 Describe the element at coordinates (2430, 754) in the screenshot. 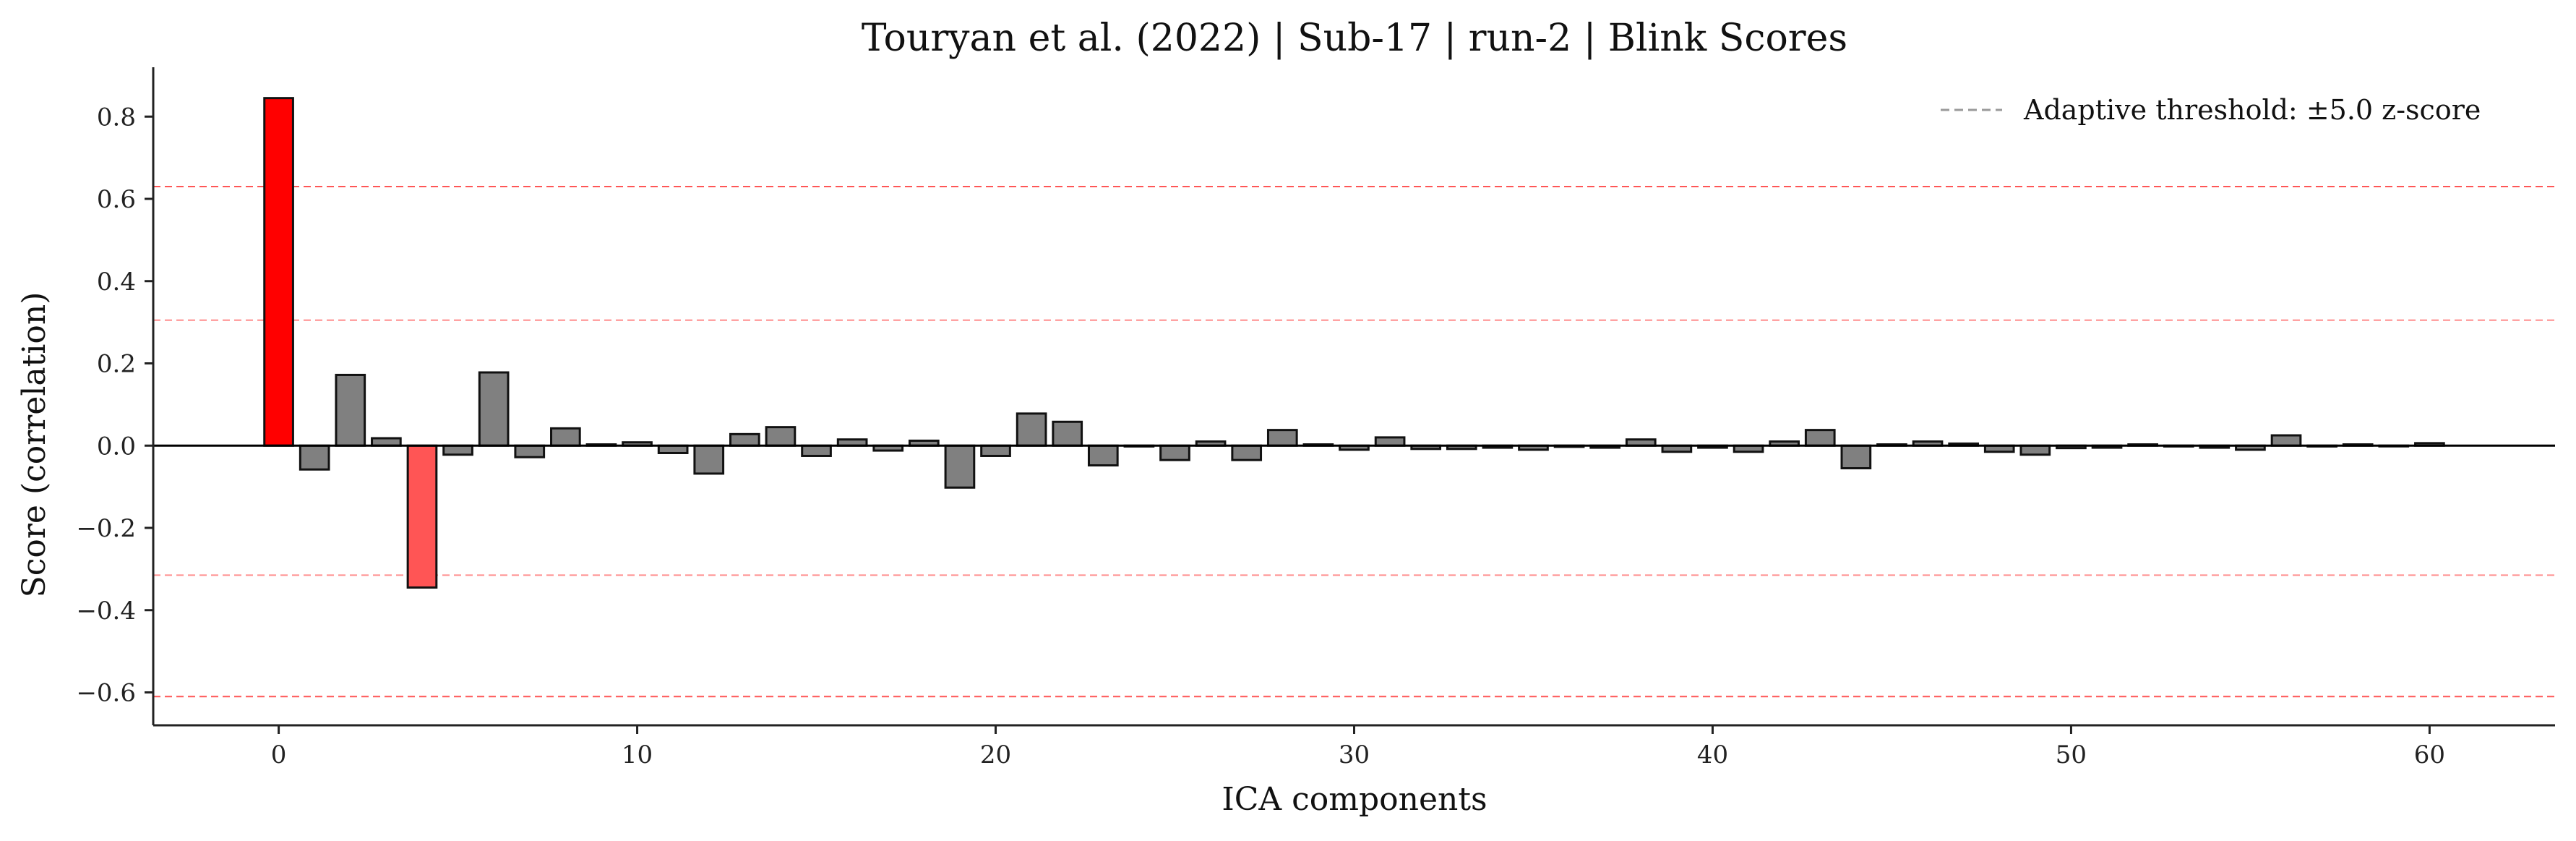

I see `x-tick-label: 60` at that location.